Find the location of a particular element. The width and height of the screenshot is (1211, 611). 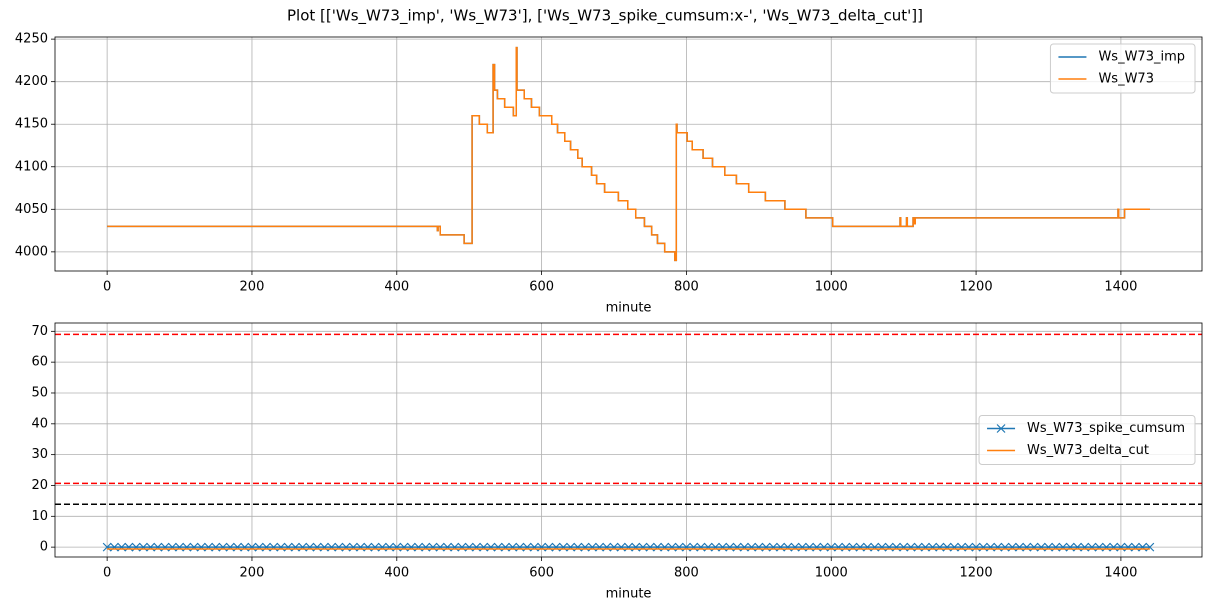

y-tick-label: 10 is located at coordinates (39, 516).